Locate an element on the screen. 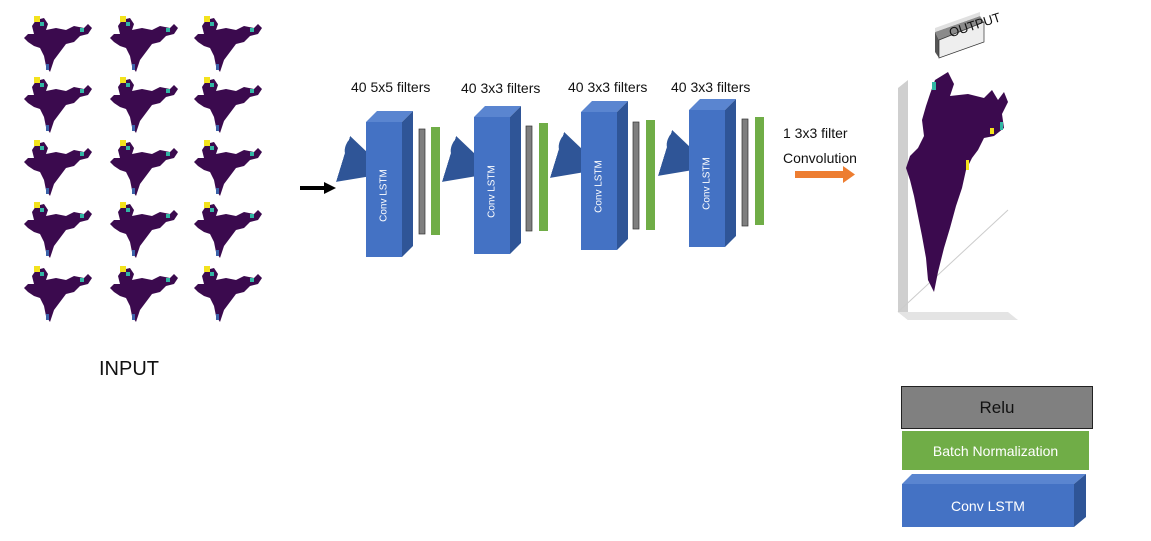 The width and height of the screenshot is (1151, 541). legend-conv-lstm-label: Conv LSTM is located at coordinates (988, 505).